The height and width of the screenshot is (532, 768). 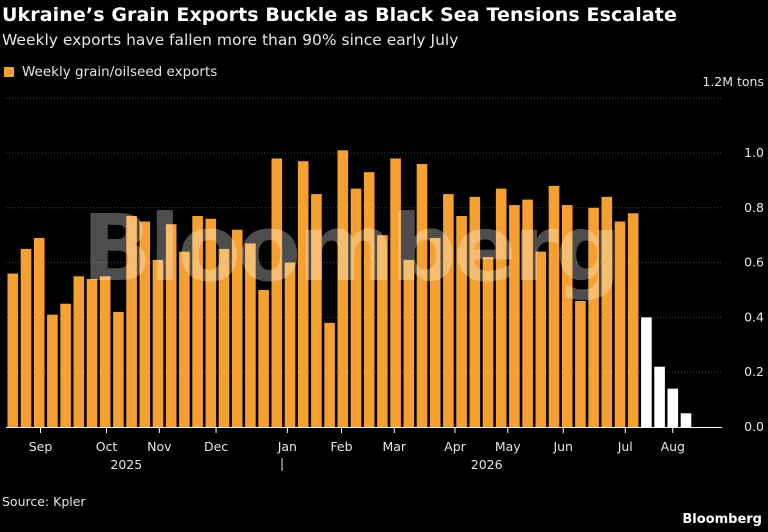 What do you see at coordinates (44, 501) in the screenshot?
I see `source-note: Source: Kpler` at bounding box center [44, 501].